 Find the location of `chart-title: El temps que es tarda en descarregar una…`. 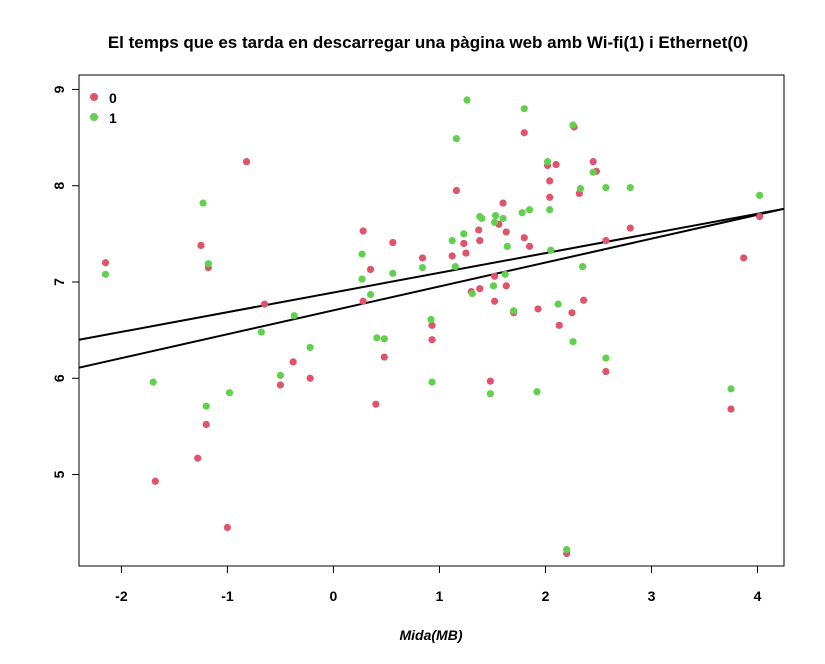

chart-title: El temps que es tarda en descarregar una… is located at coordinates (428, 42).